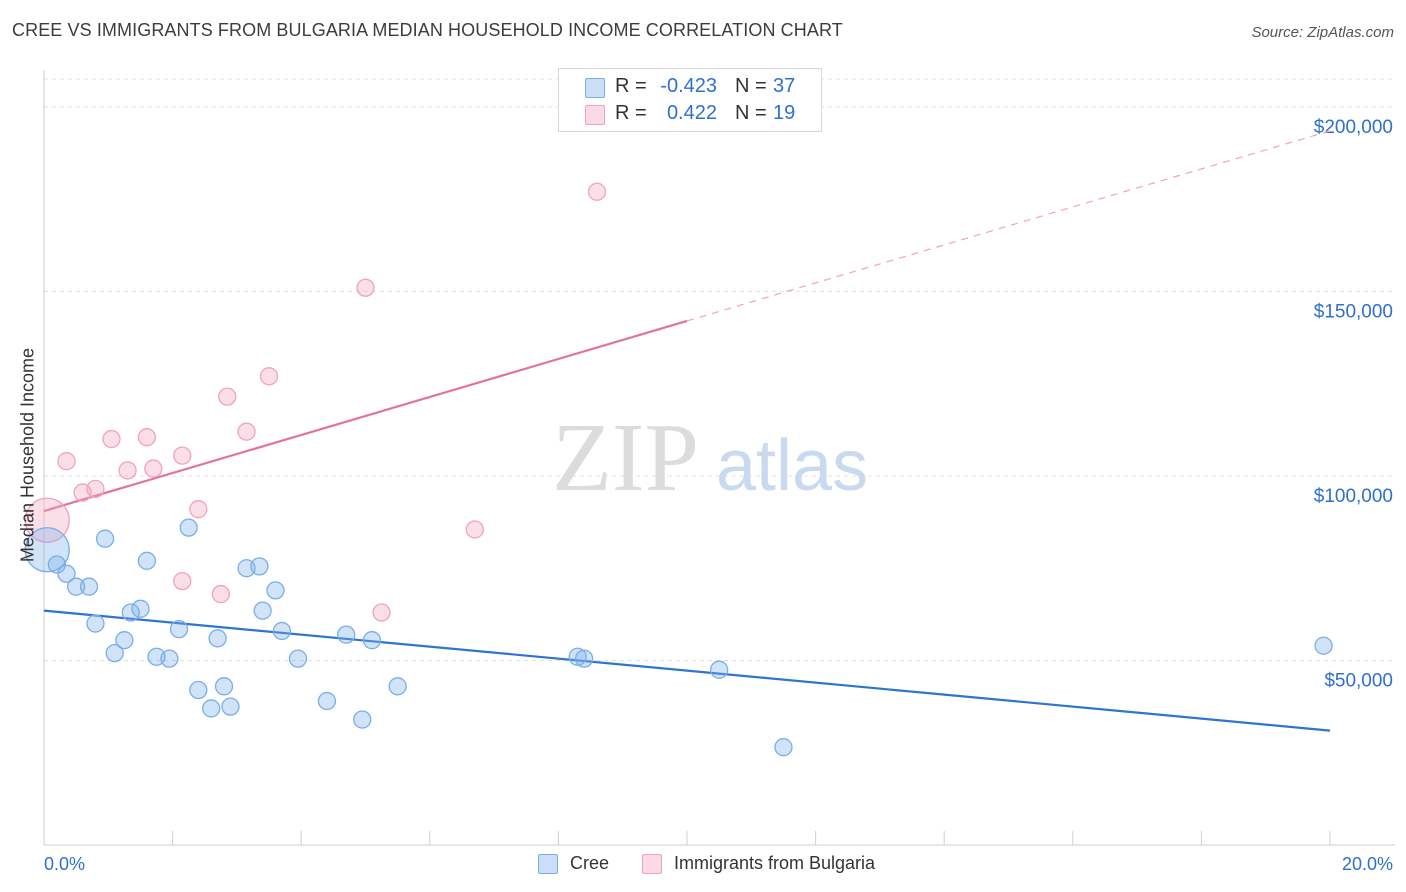 The width and height of the screenshot is (1406, 892). Describe the element at coordinates (595, 115) in the screenshot. I see `legend-swatch-bulgaria` at that location.